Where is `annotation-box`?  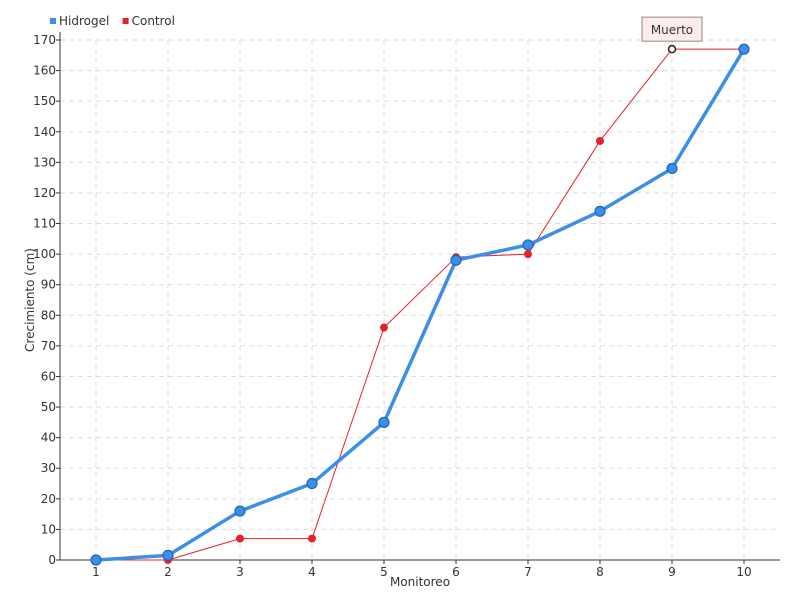
annotation-box is located at coordinates (672, 29).